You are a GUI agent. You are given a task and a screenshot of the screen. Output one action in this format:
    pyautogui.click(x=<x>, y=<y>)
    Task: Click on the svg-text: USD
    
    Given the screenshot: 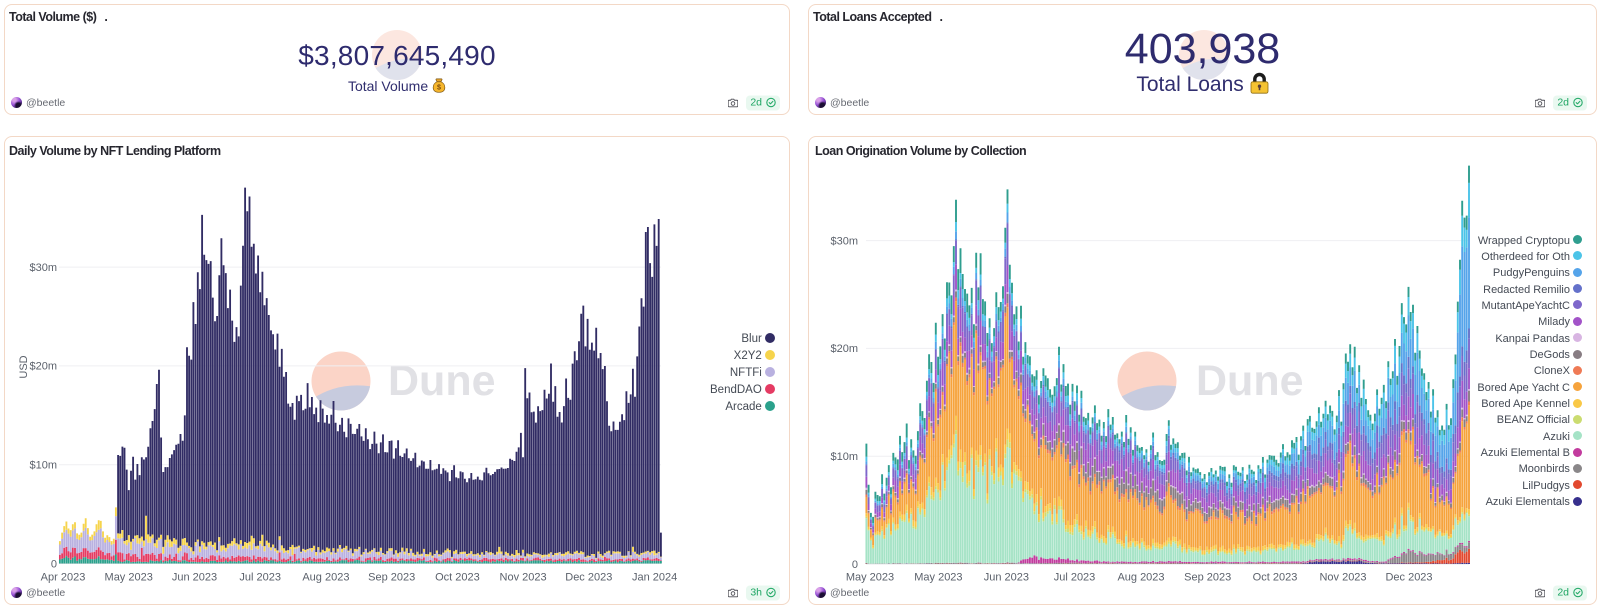 What is the action you would take?
    pyautogui.click(x=24, y=366)
    